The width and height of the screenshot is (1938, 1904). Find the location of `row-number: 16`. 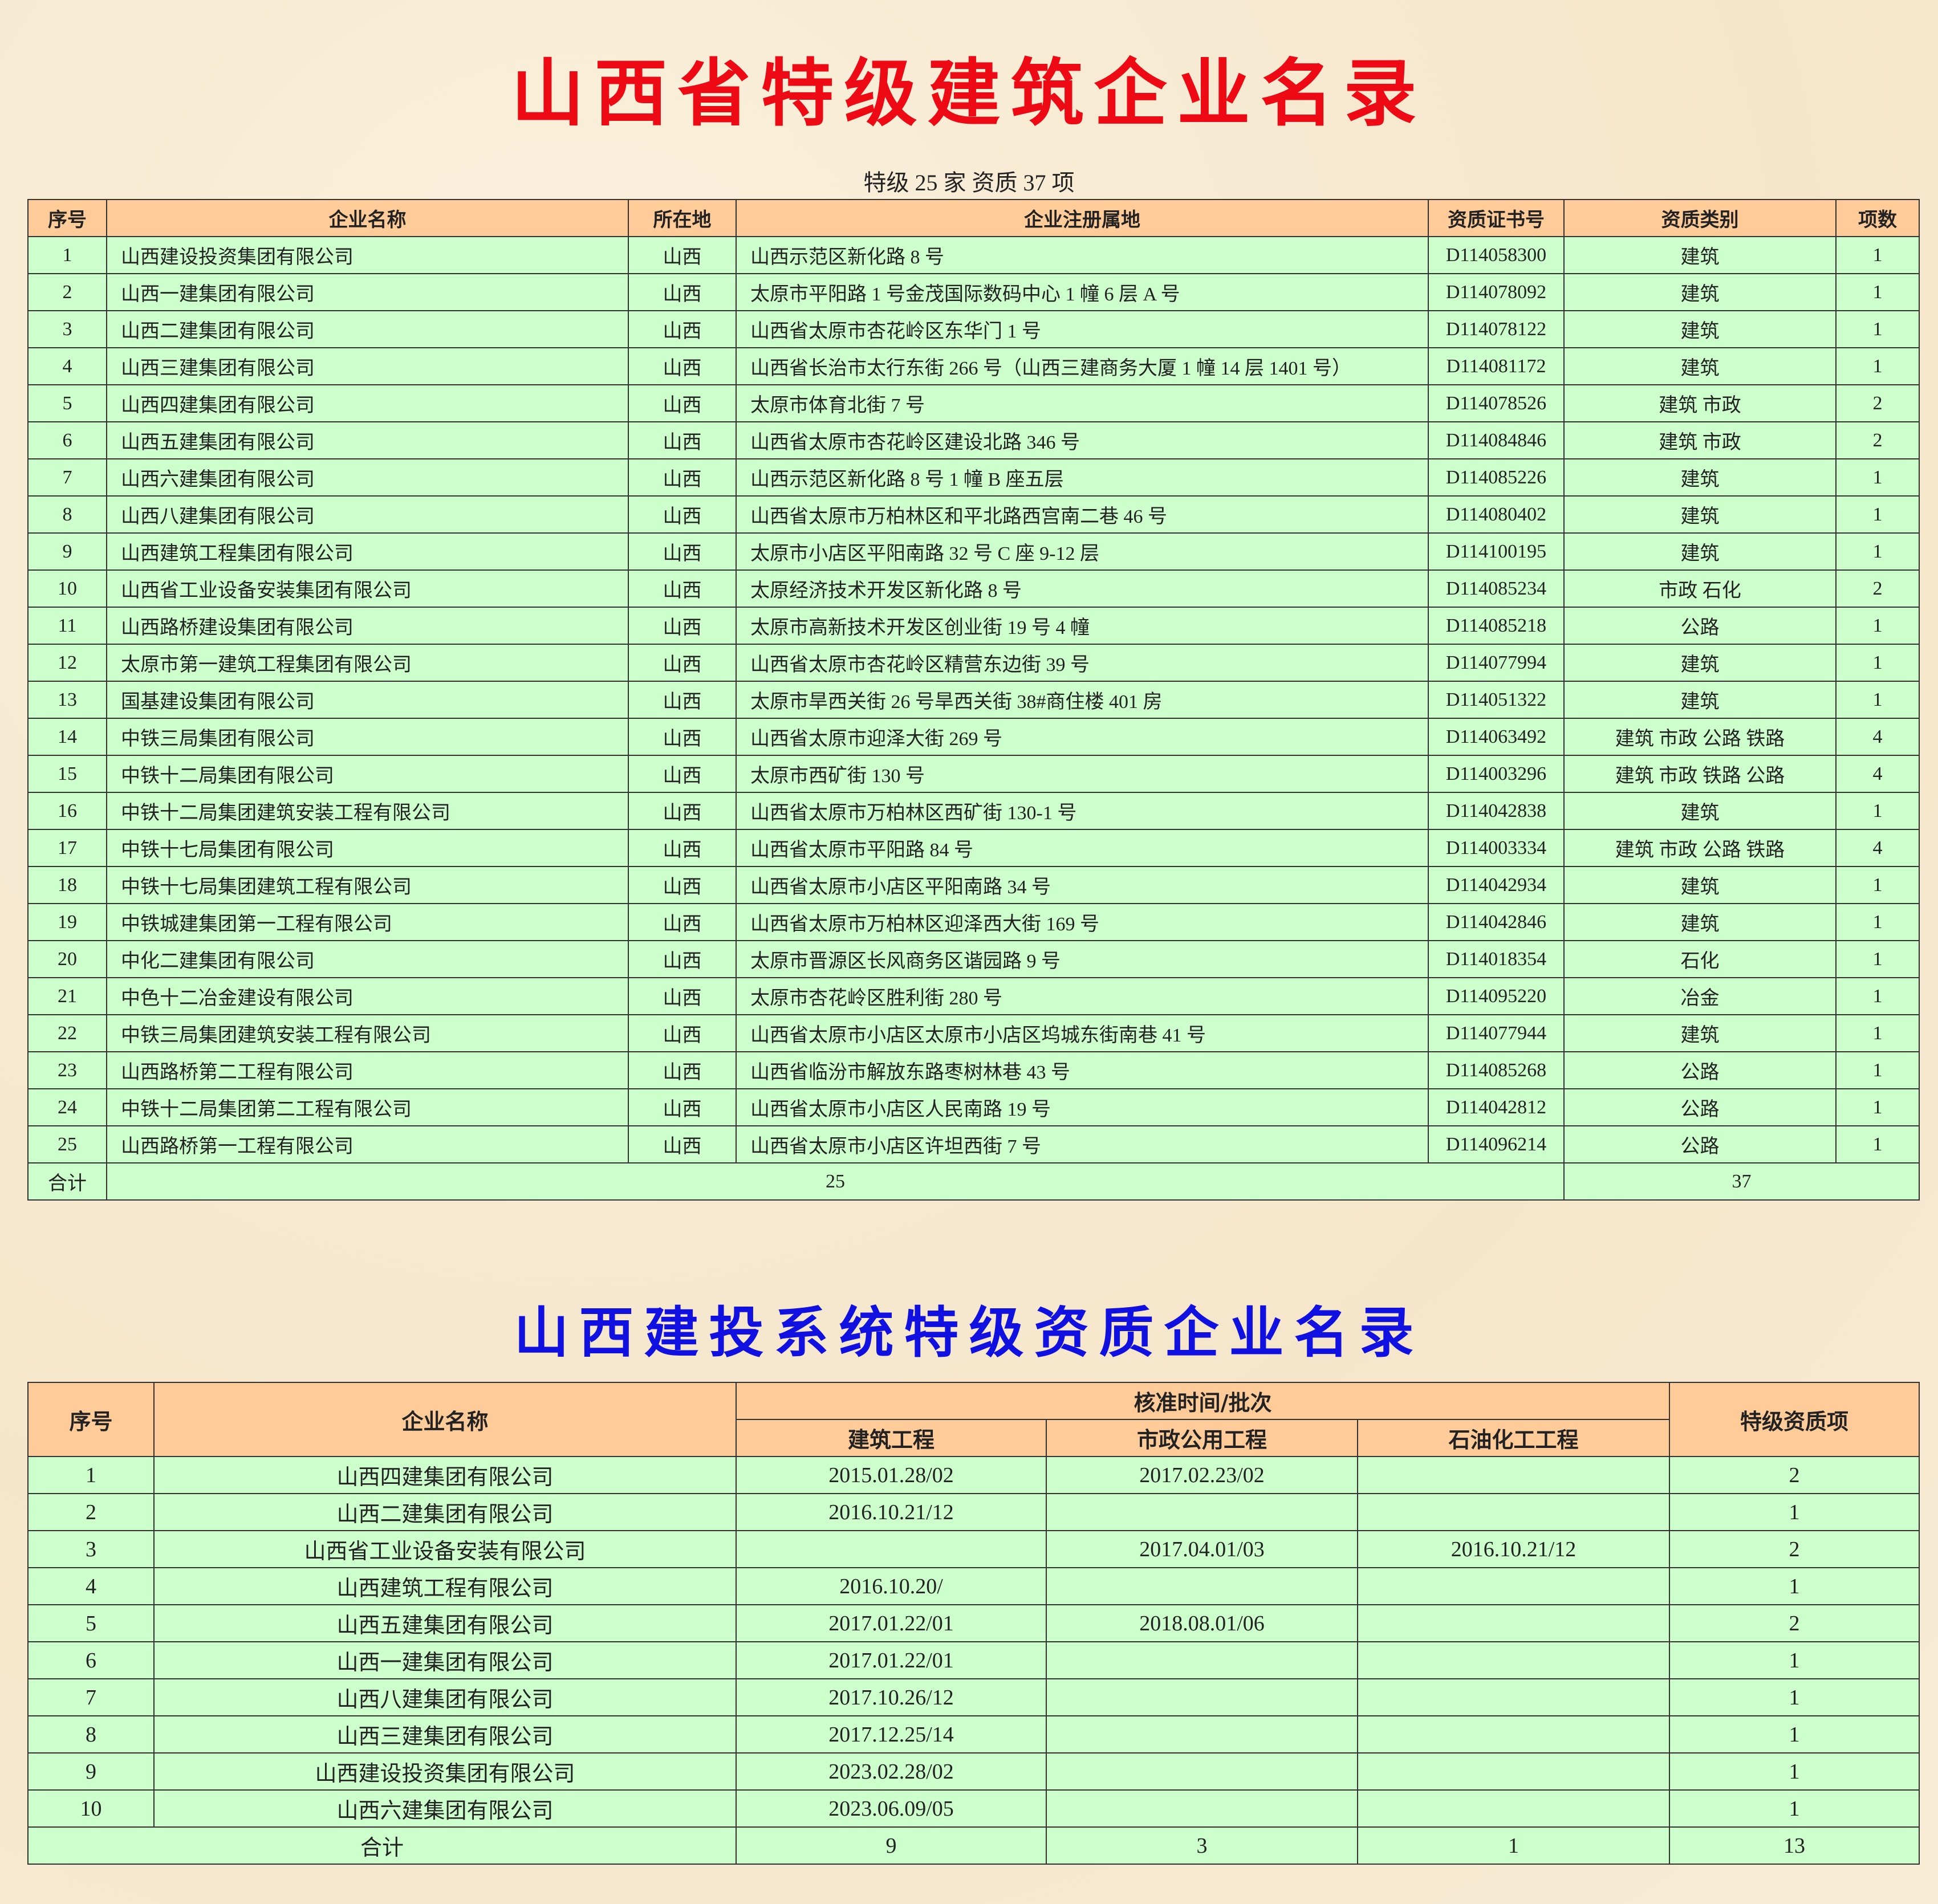

row-number: 16 is located at coordinates (67, 811).